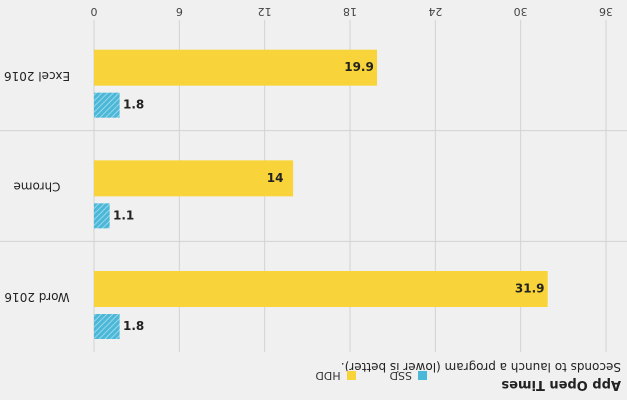 This screenshot has width=627, height=400. Describe the element at coordinates (94, 11) in the screenshot. I see `x-tick-label: 0` at that location.